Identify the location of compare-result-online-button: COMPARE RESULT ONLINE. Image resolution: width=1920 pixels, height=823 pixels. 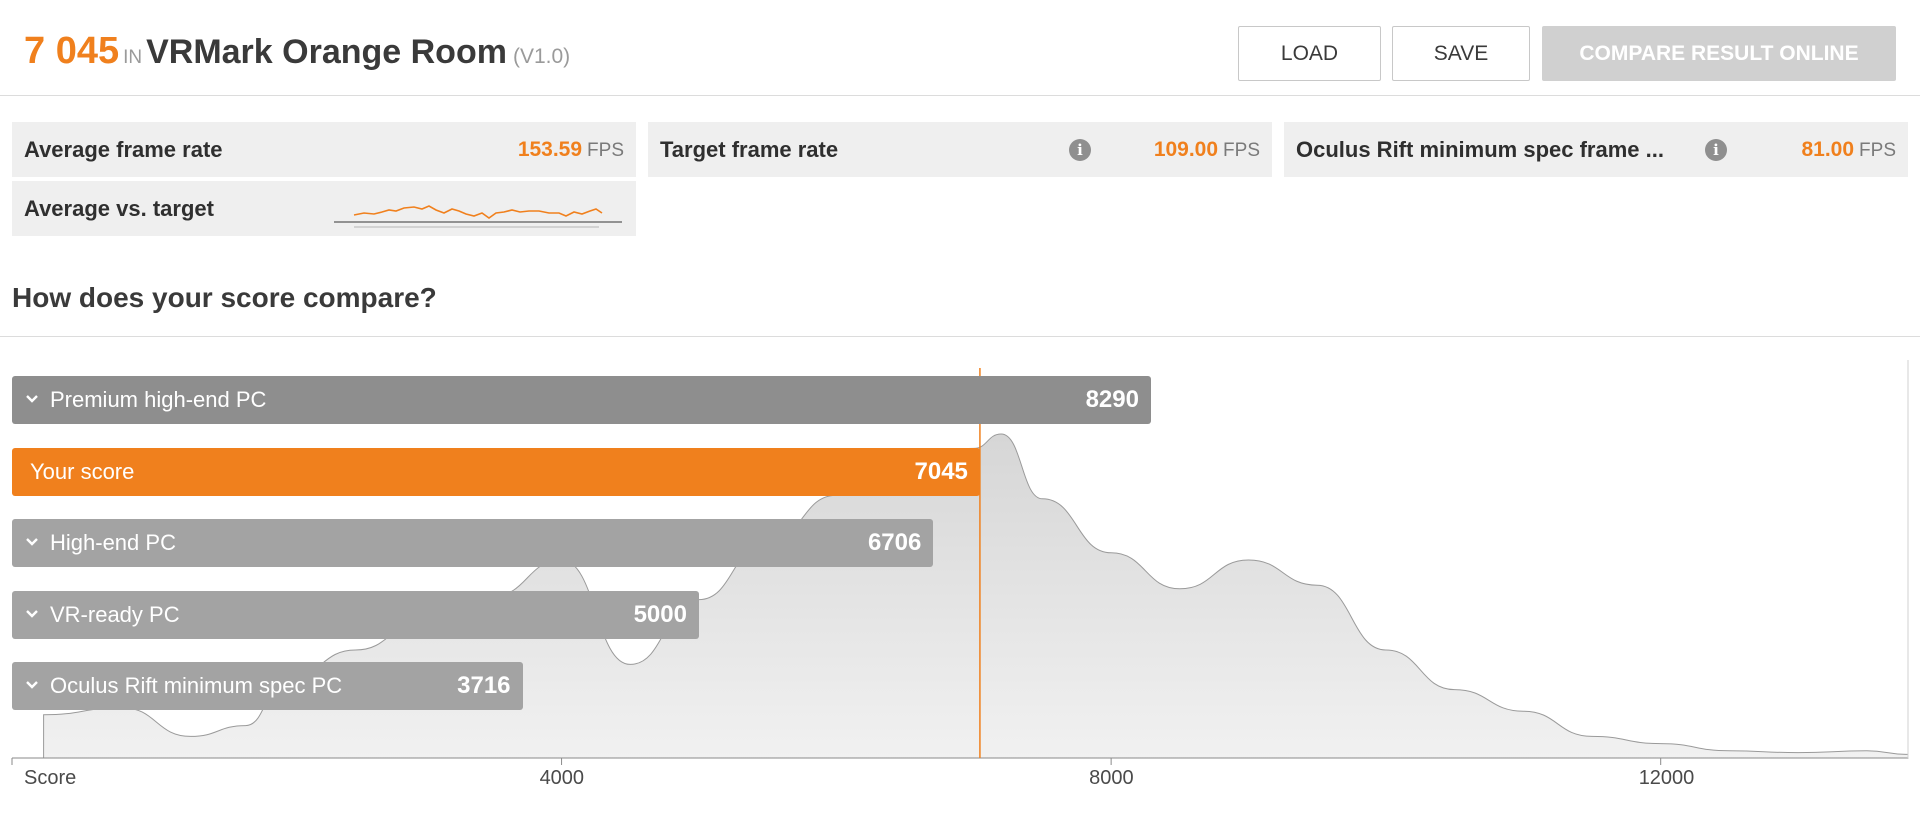
(1719, 53).